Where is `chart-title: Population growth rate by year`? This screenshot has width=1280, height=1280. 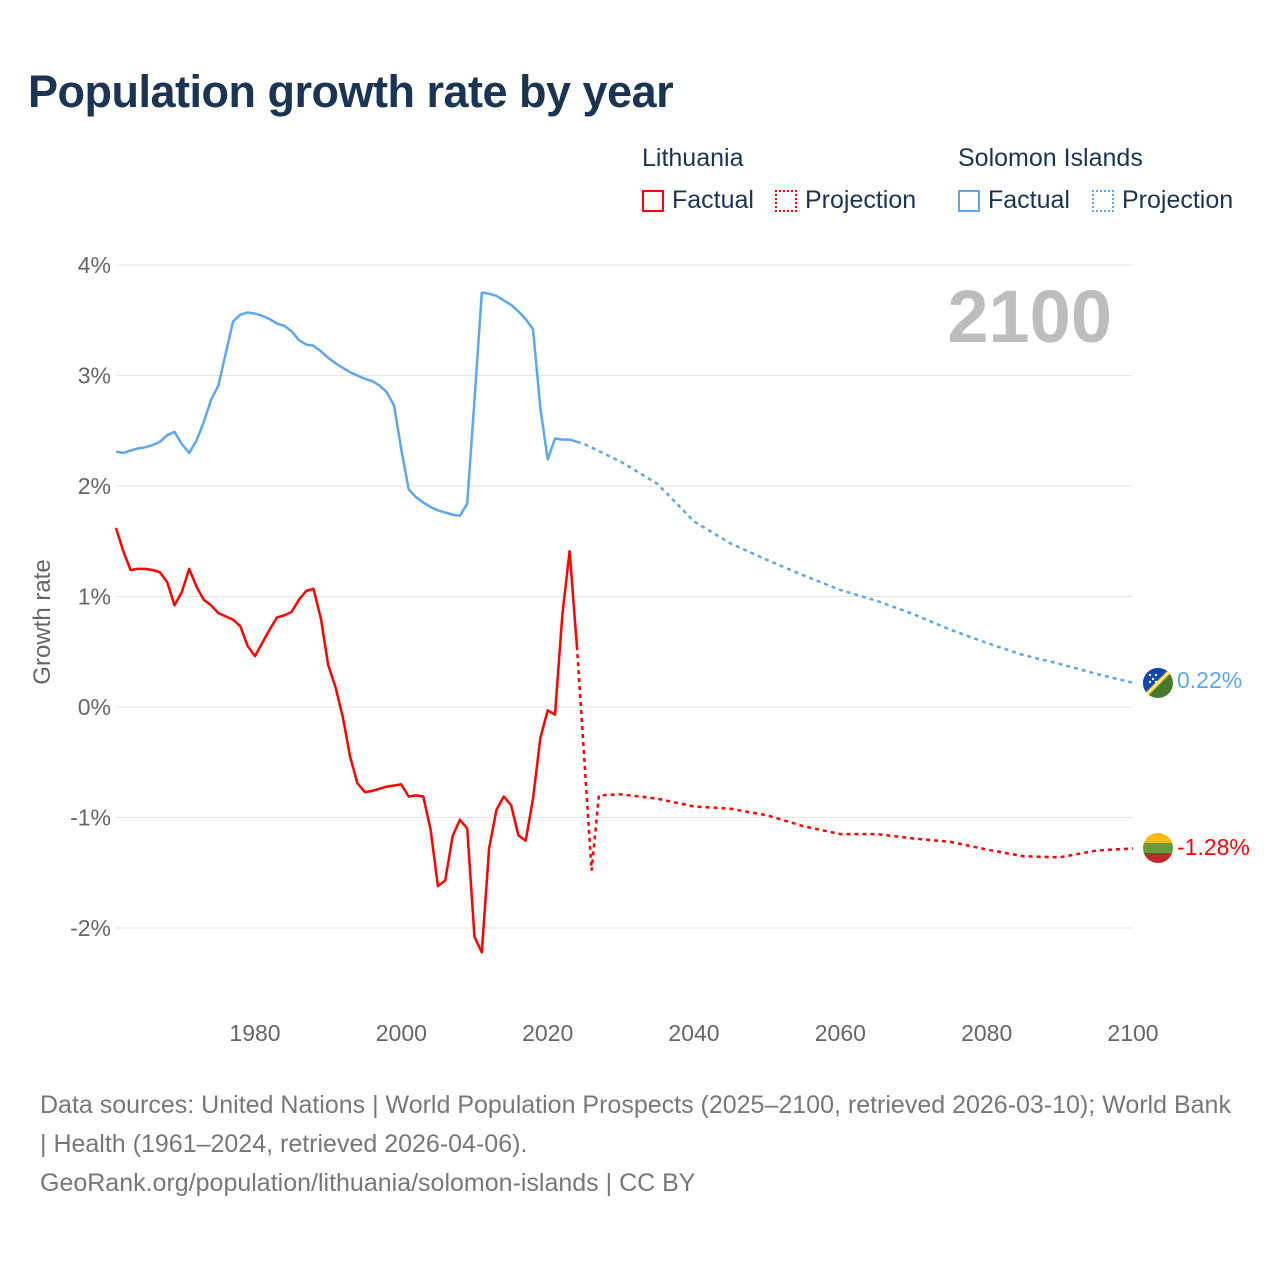 chart-title: Population growth rate by year is located at coordinates (351, 91).